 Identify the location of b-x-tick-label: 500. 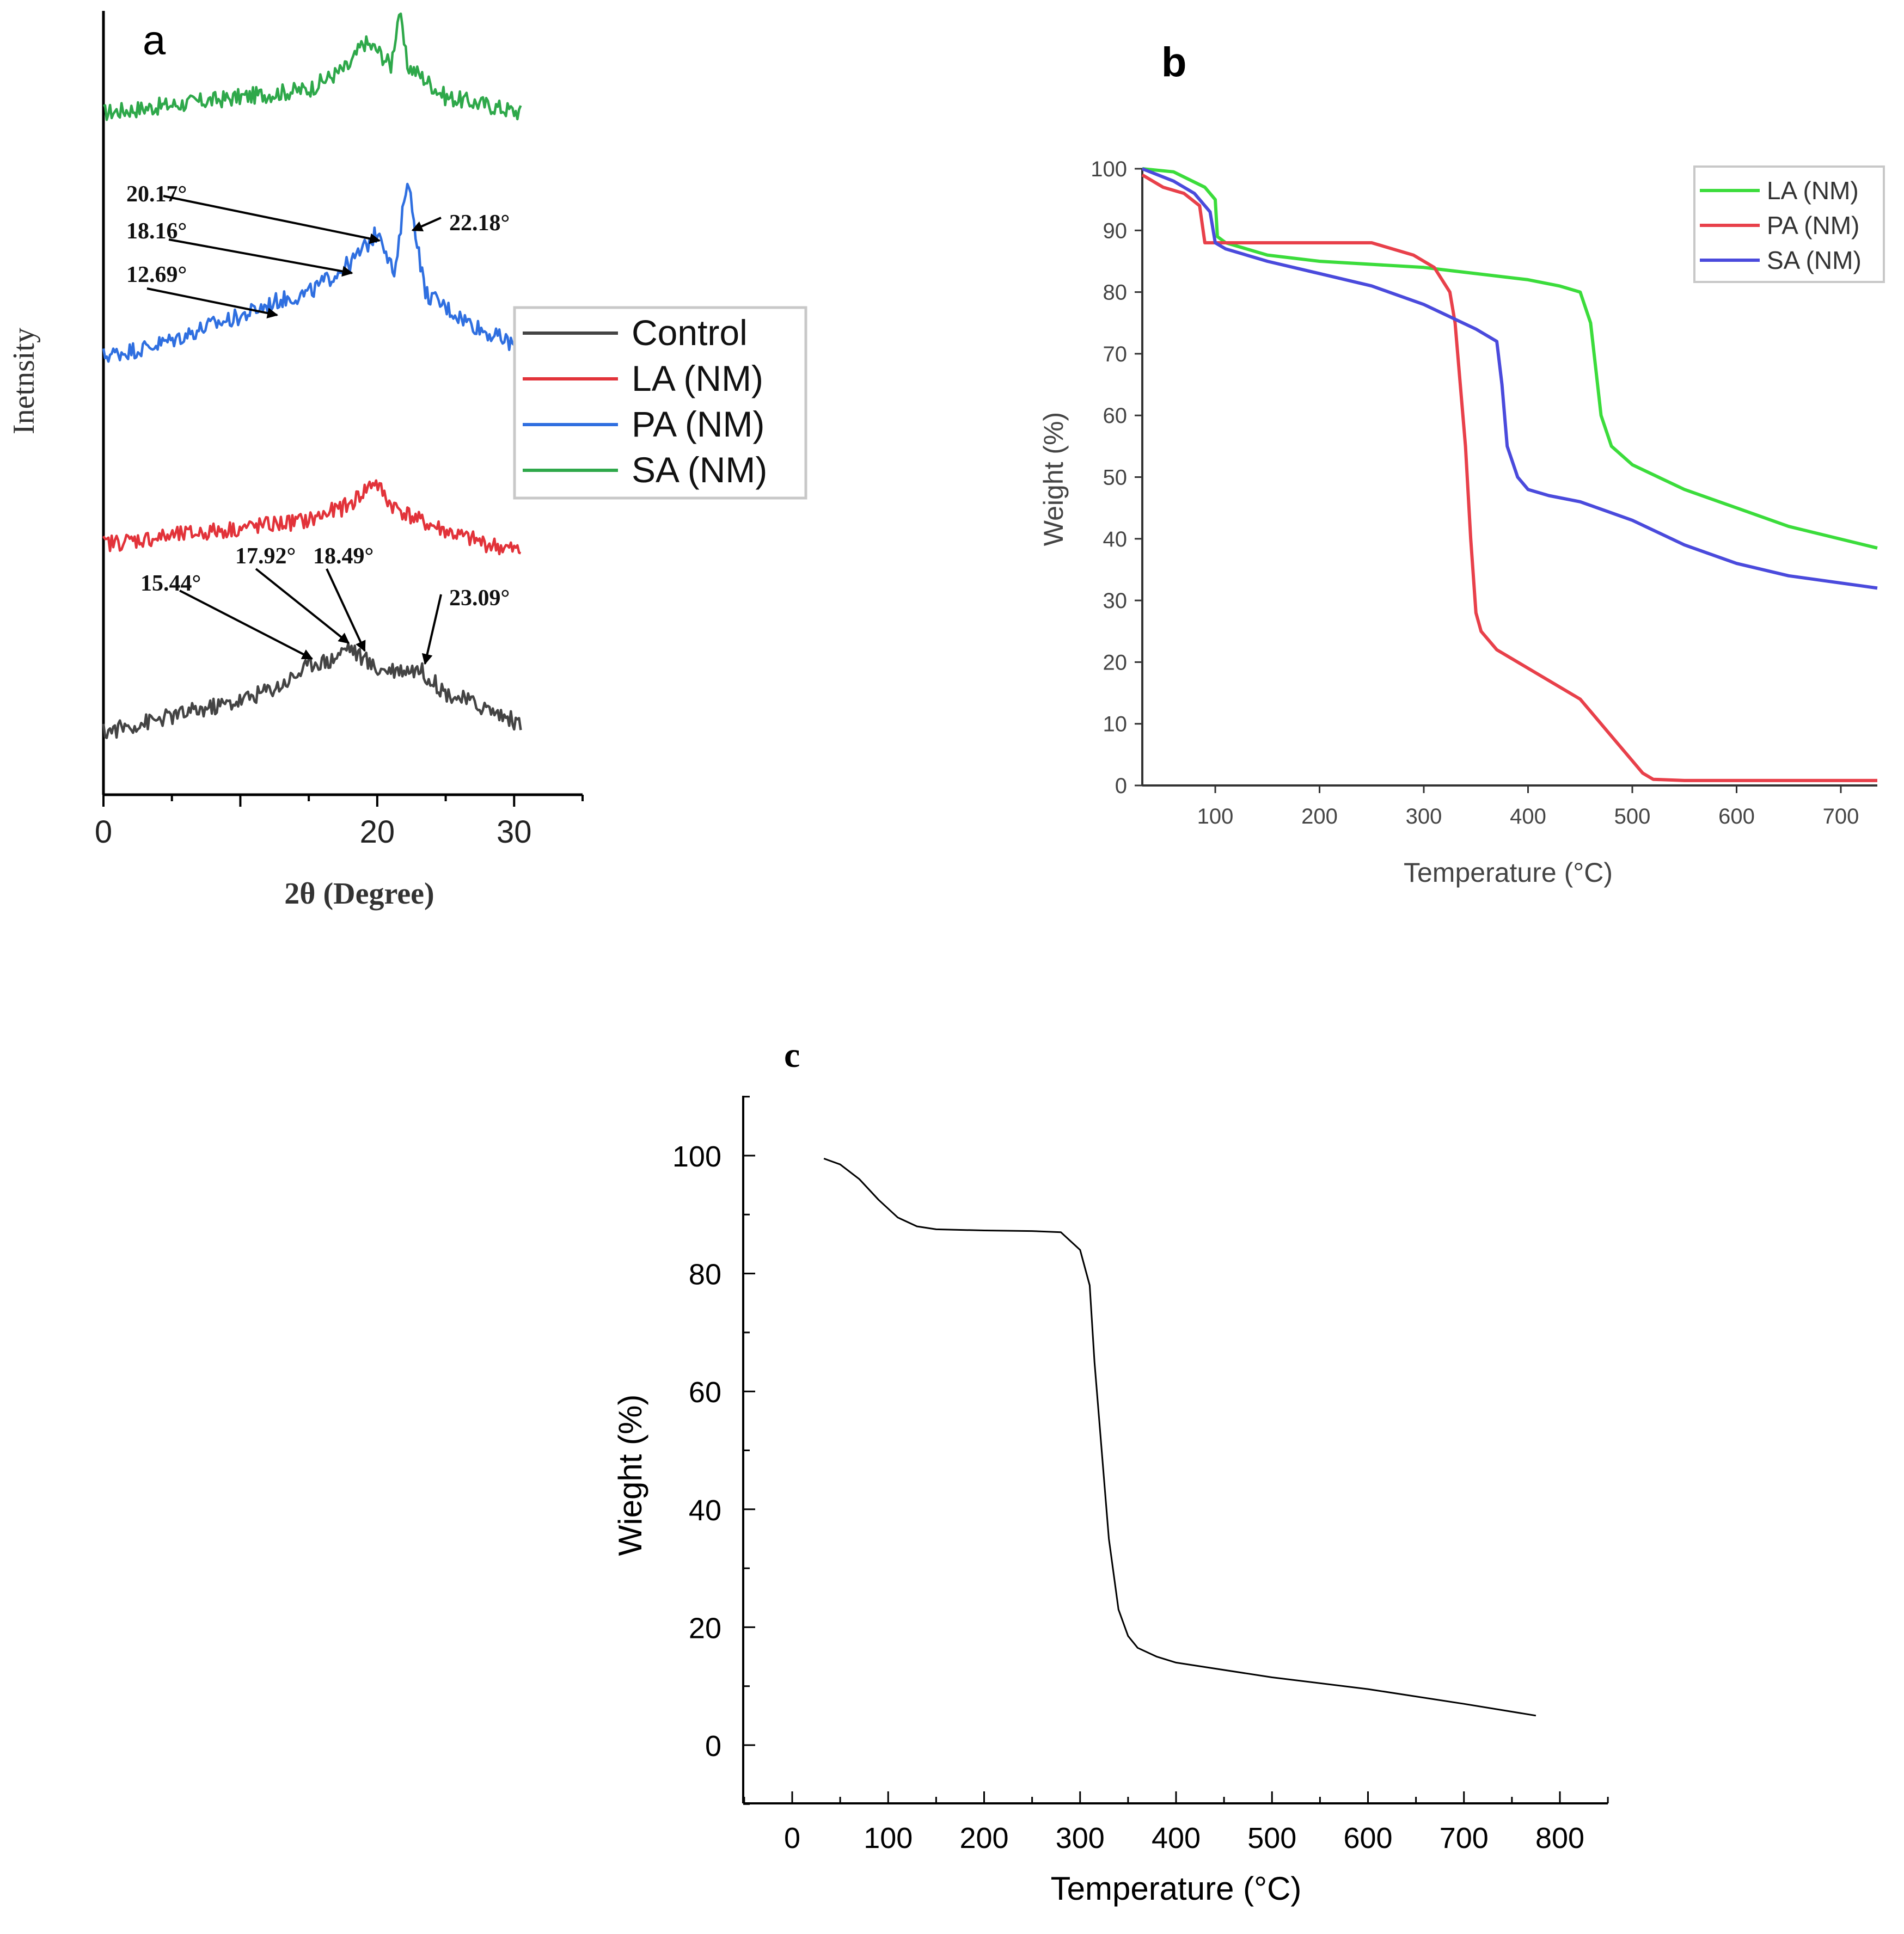
(1632, 816).